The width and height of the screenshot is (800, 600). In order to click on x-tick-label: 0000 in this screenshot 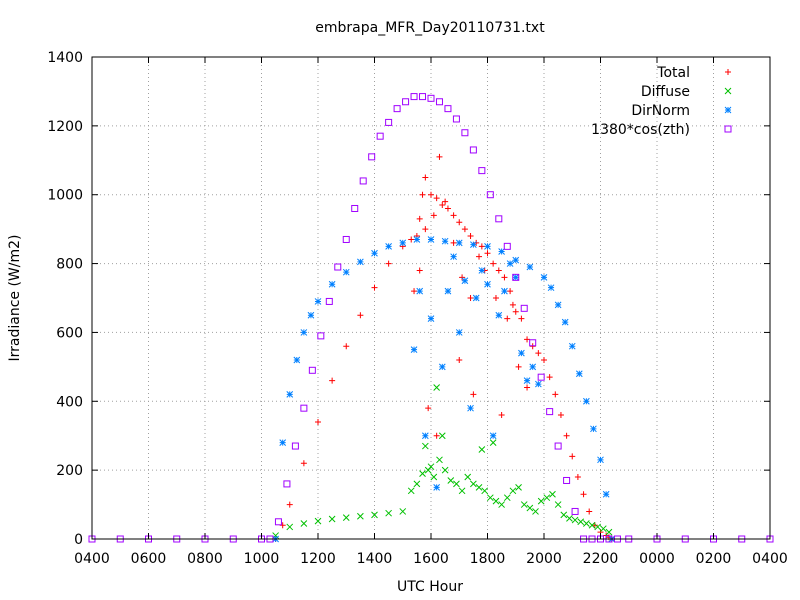, I will do `click(657, 559)`.